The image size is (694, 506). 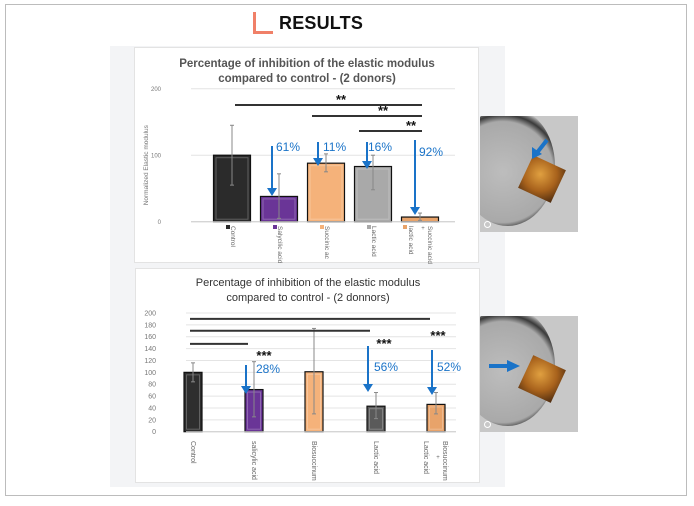 I want to click on x-tick-label: lactic acid, so click(x=410, y=240).